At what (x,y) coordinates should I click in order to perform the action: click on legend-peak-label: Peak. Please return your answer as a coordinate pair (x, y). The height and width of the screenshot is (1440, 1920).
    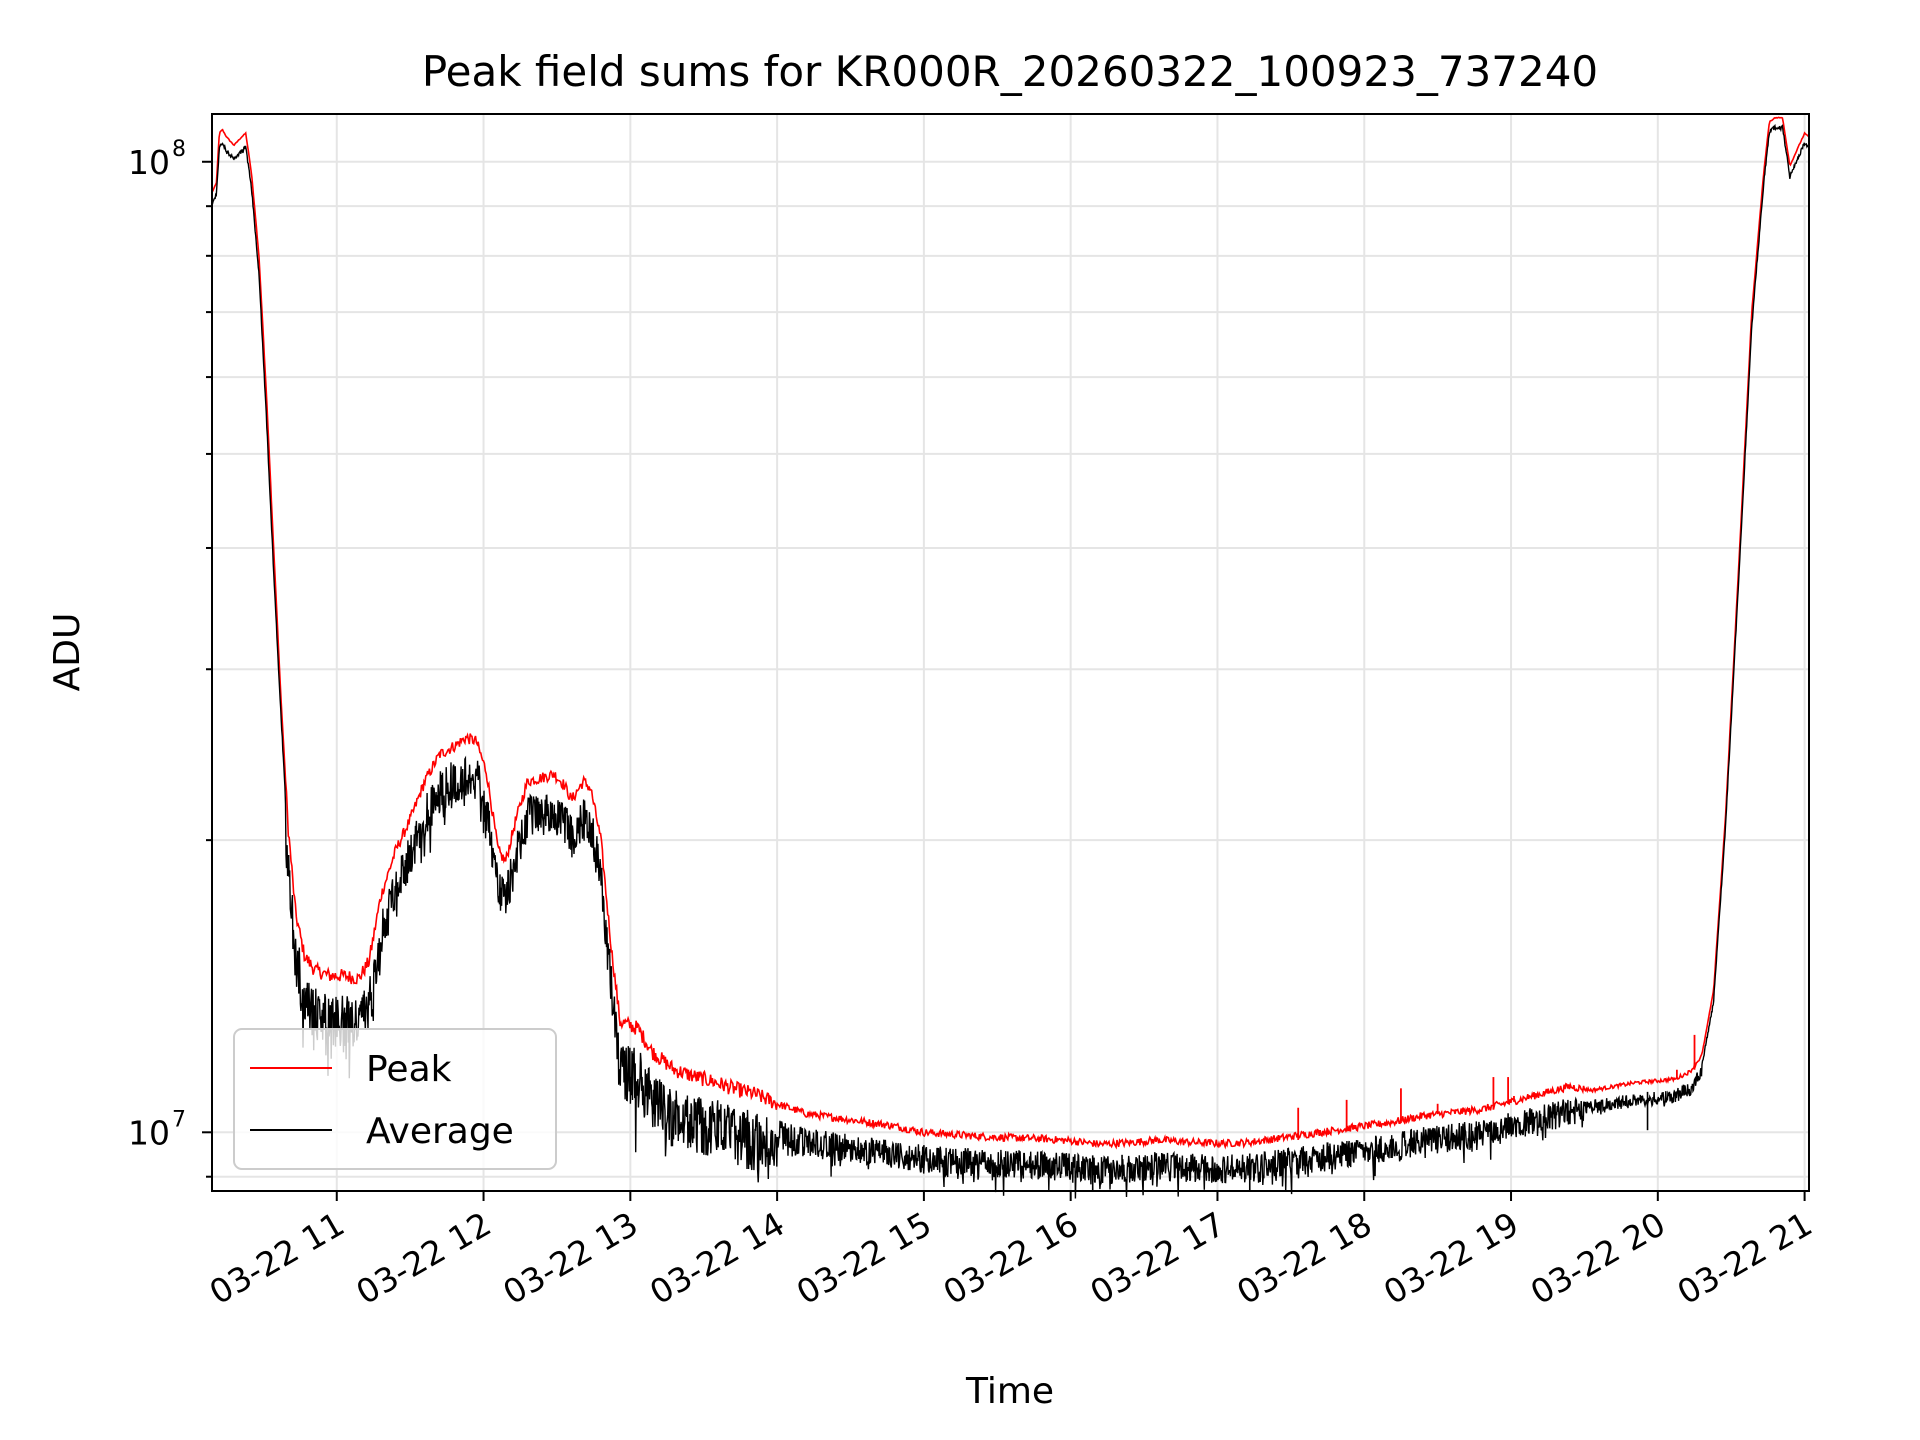
    Looking at the image, I should click on (409, 1069).